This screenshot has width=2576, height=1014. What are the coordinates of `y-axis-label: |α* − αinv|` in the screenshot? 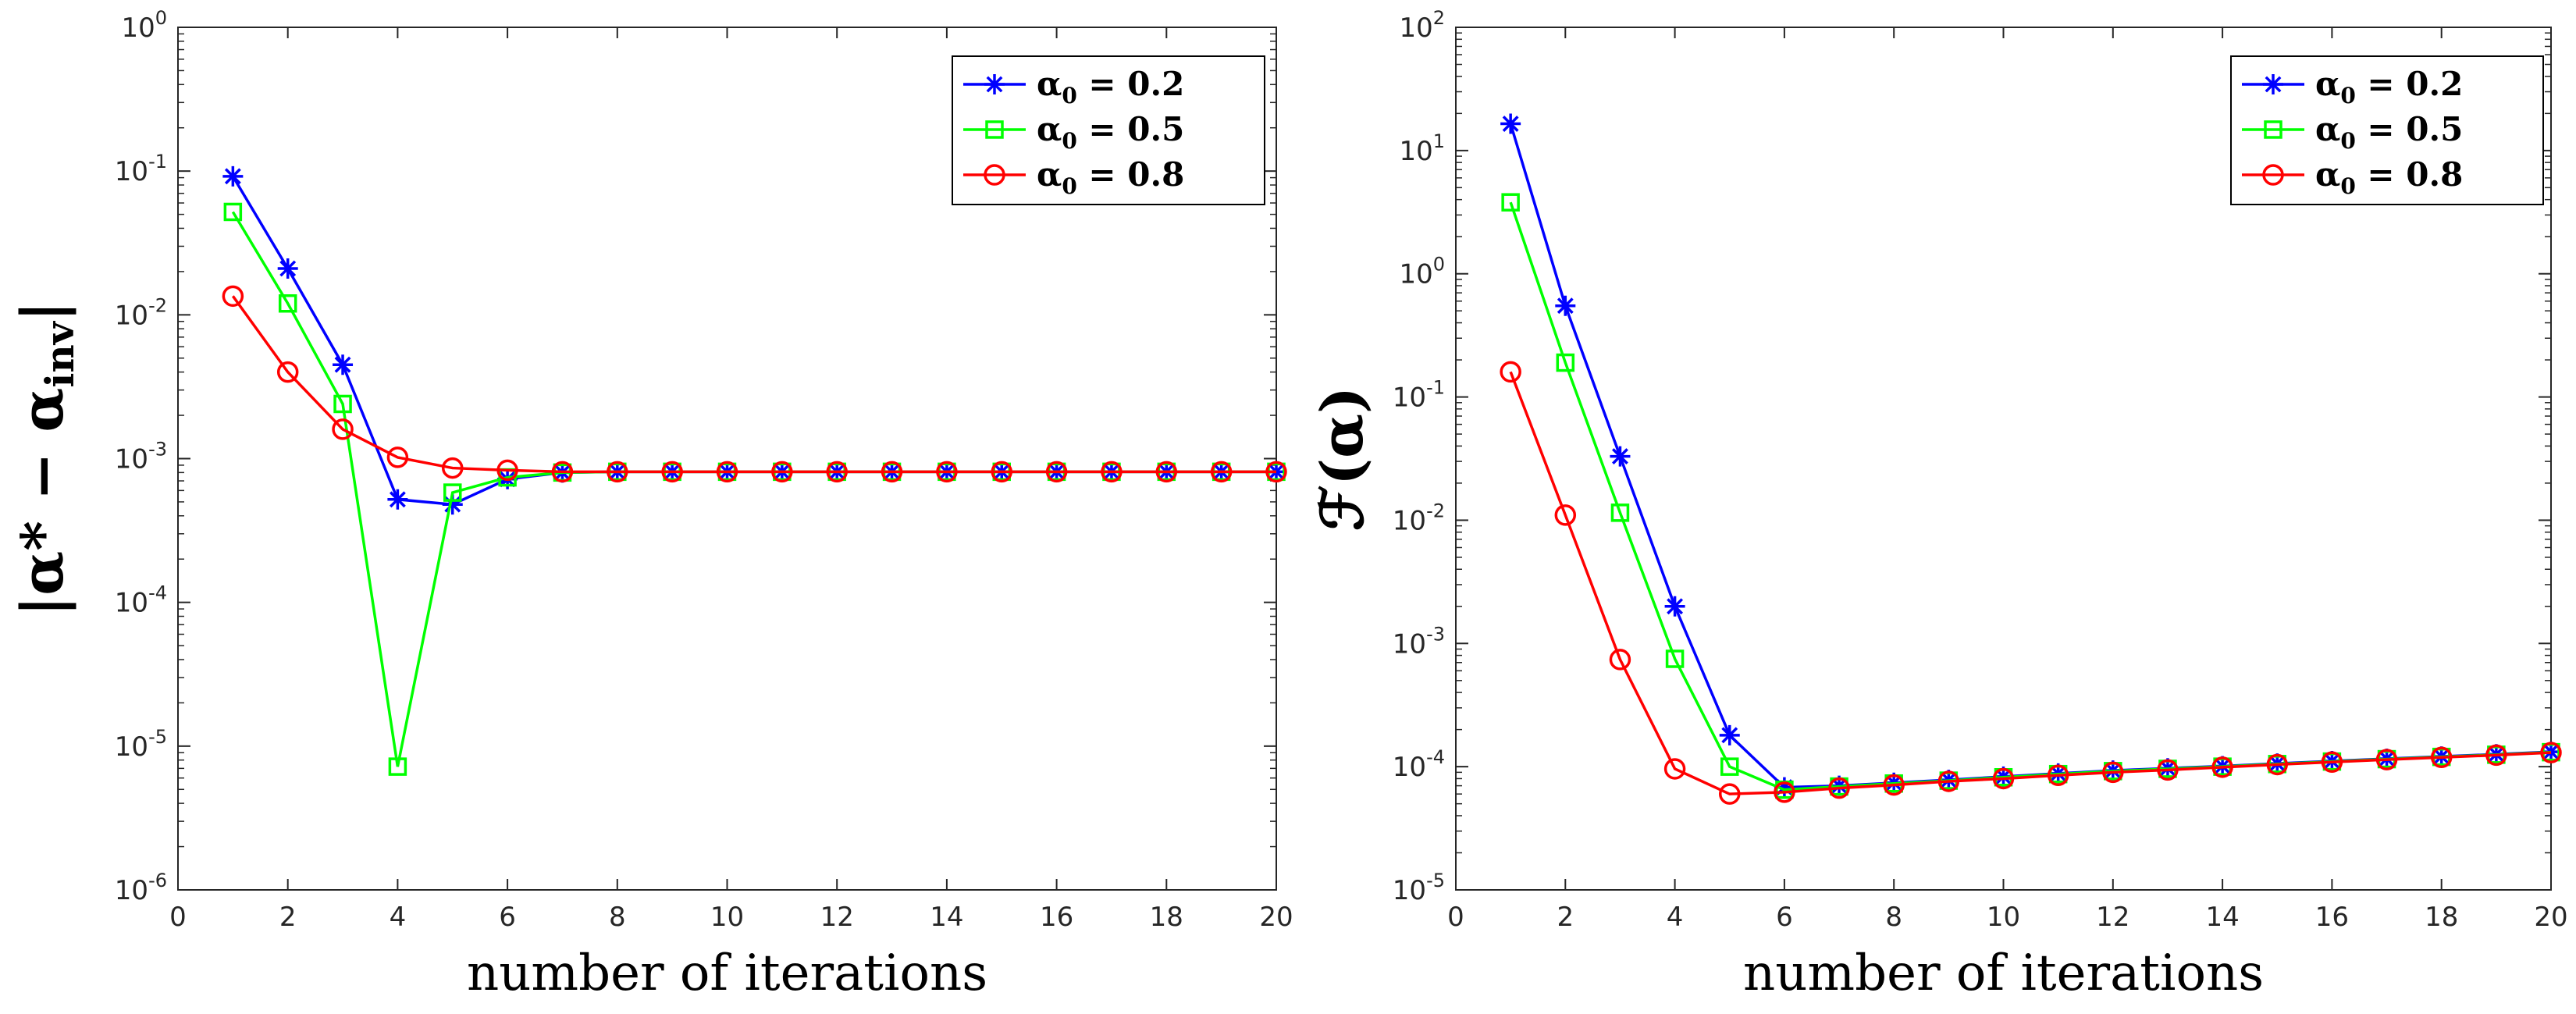 It's located at (46, 458).